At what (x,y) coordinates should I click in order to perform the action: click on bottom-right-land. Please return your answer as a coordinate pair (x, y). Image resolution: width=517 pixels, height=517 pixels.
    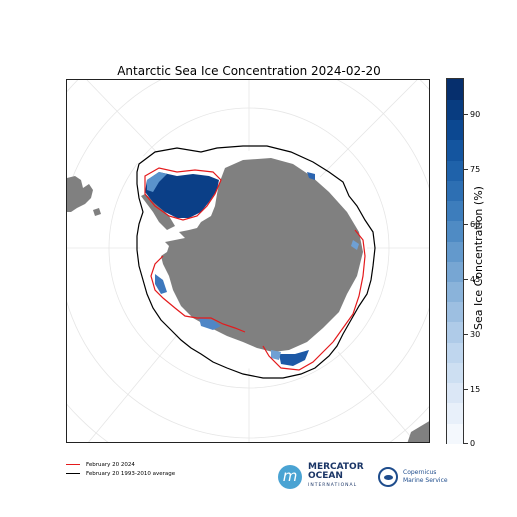
    Looking at the image, I should click on (418, 431).